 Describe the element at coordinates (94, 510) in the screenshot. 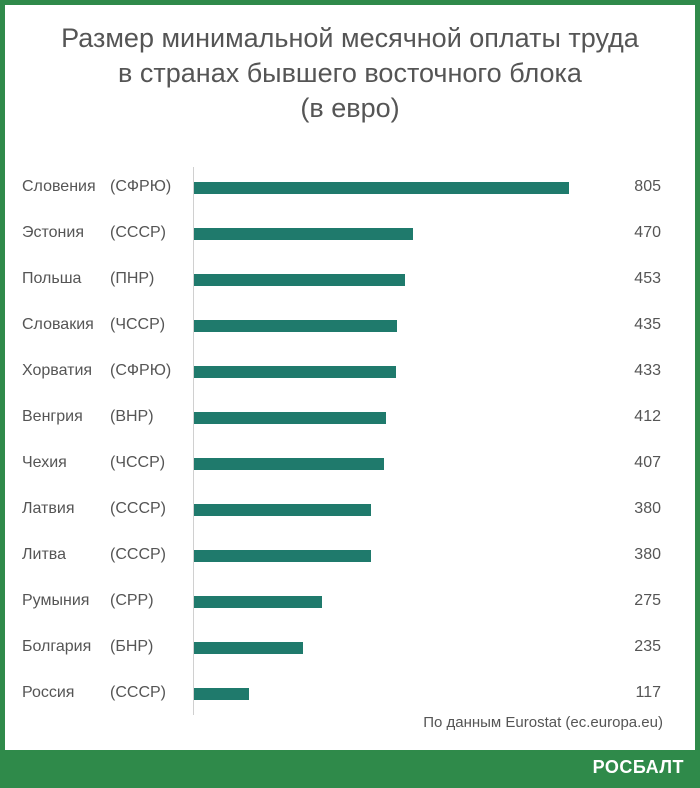

I see `category-label: Латвия (СССР)` at that location.